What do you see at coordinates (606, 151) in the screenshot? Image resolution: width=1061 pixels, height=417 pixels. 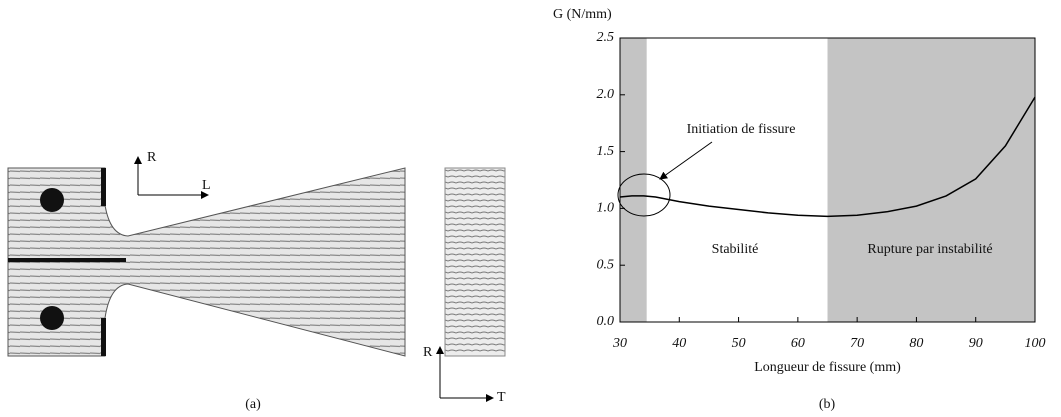 I see `y-tick-label: 1.5` at bounding box center [606, 151].